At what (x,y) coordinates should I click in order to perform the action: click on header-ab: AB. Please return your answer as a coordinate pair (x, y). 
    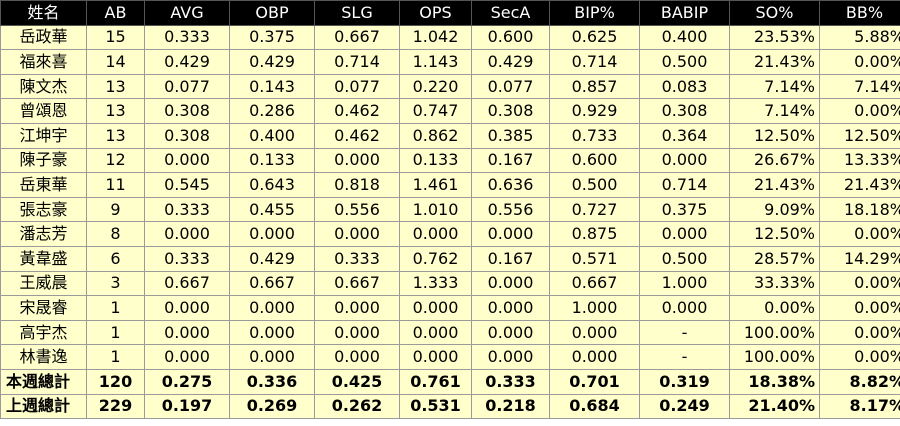
    Looking at the image, I should click on (115, 13).